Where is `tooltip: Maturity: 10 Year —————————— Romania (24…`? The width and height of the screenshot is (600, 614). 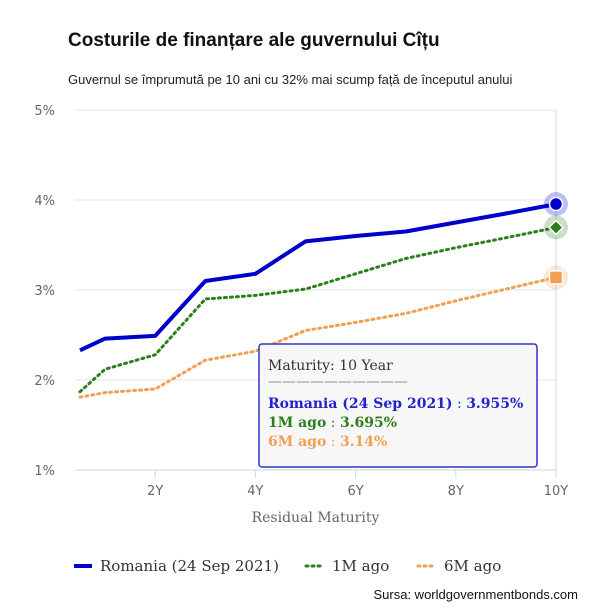 tooltip: Maturity: 10 Year —————————— Romania (24… is located at coordinates (398, 405).